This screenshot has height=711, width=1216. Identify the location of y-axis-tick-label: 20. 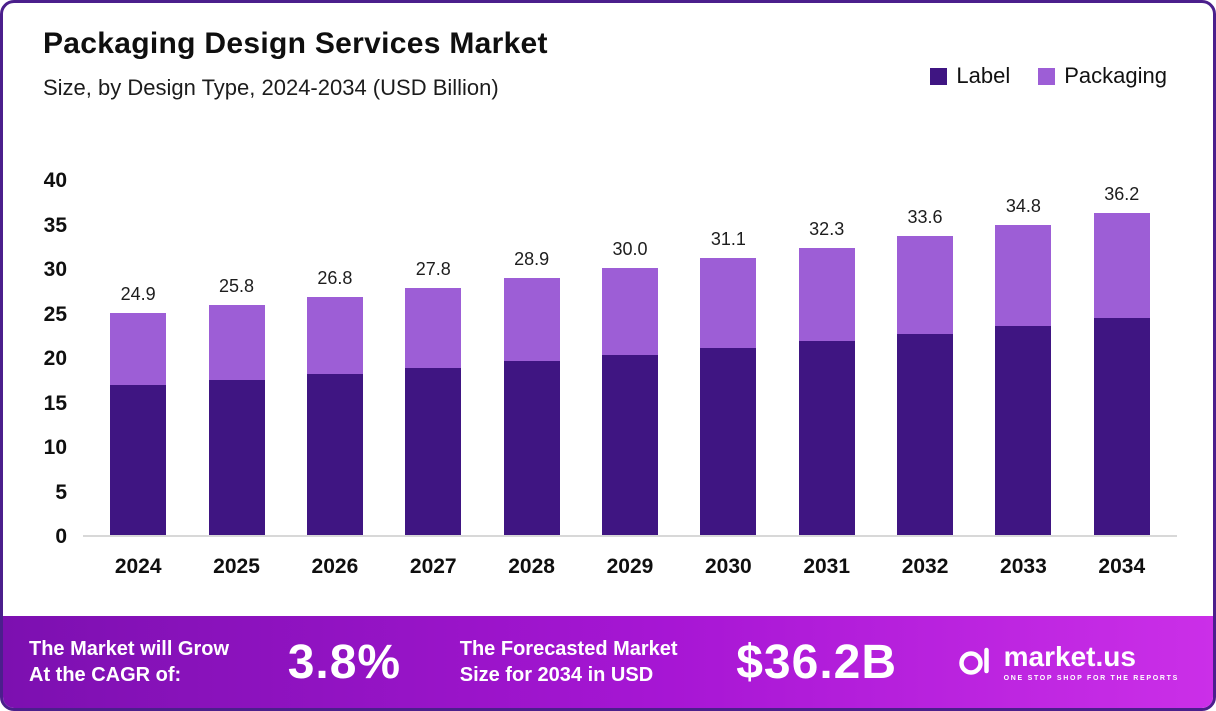
(55, 358).